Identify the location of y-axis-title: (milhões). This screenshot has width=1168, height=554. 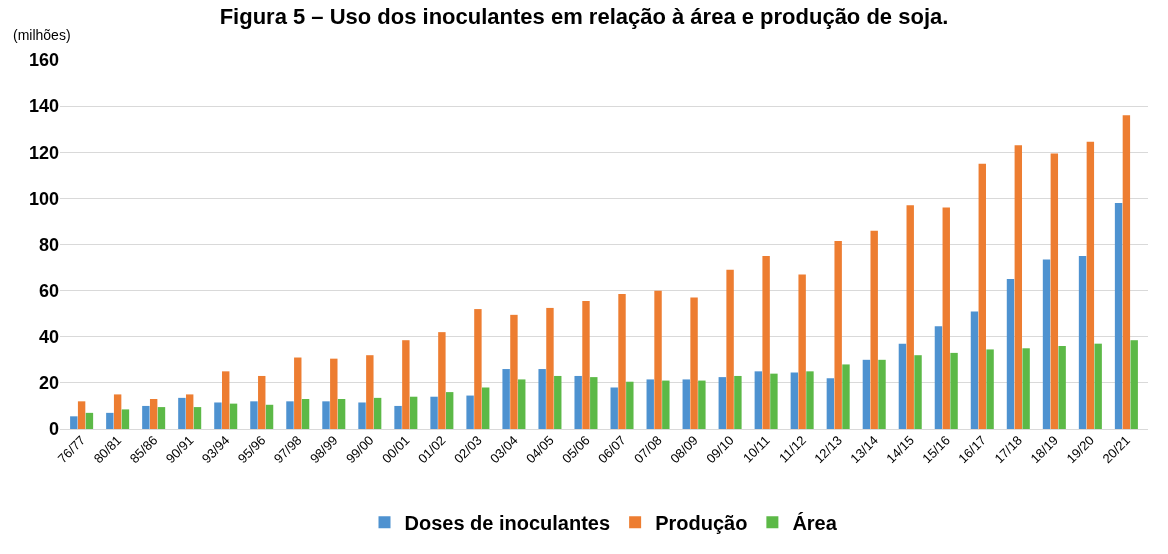
(42, 35).